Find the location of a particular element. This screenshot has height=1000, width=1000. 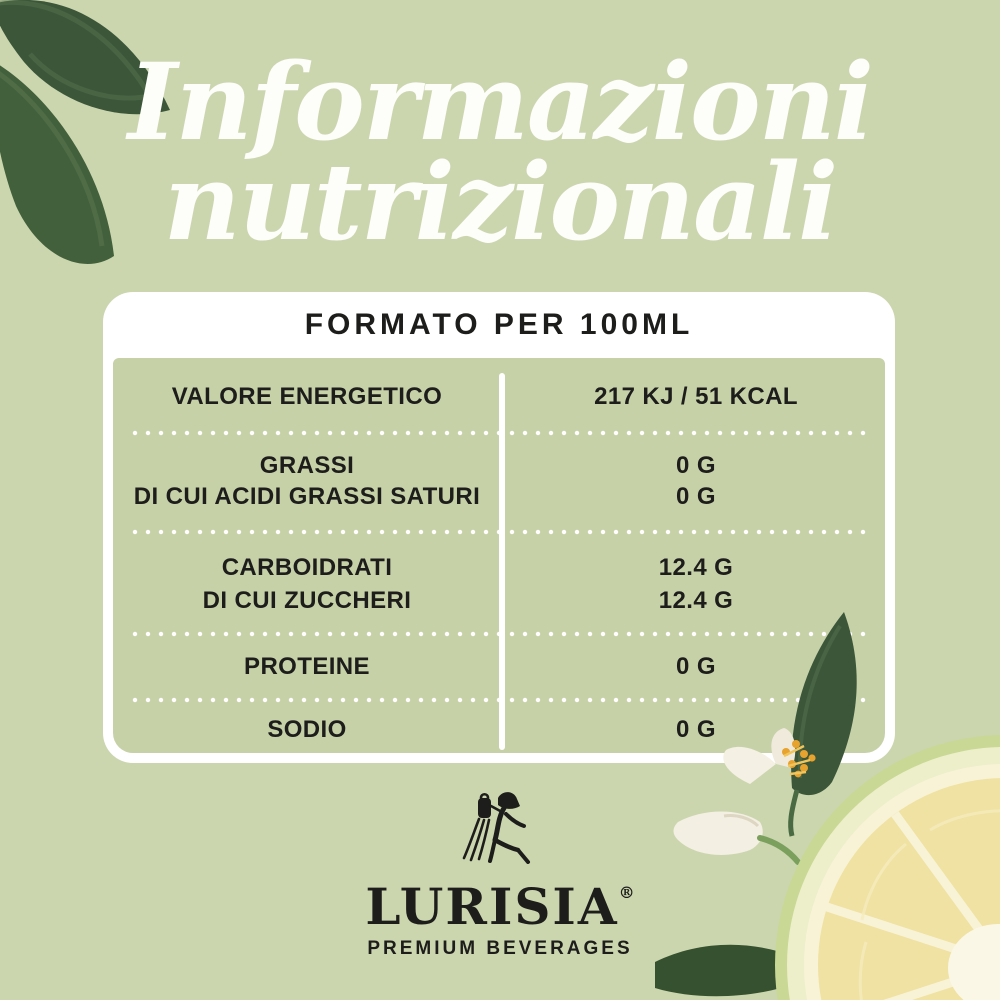

flower-bud-icon is located at coordinates (737, 838).